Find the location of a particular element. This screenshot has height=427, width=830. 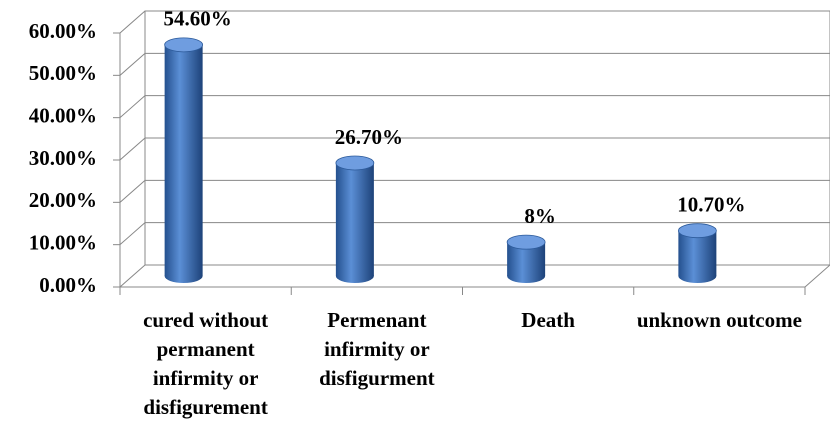

y-tick-label: 40.00% is located at coordinates (63, 115).